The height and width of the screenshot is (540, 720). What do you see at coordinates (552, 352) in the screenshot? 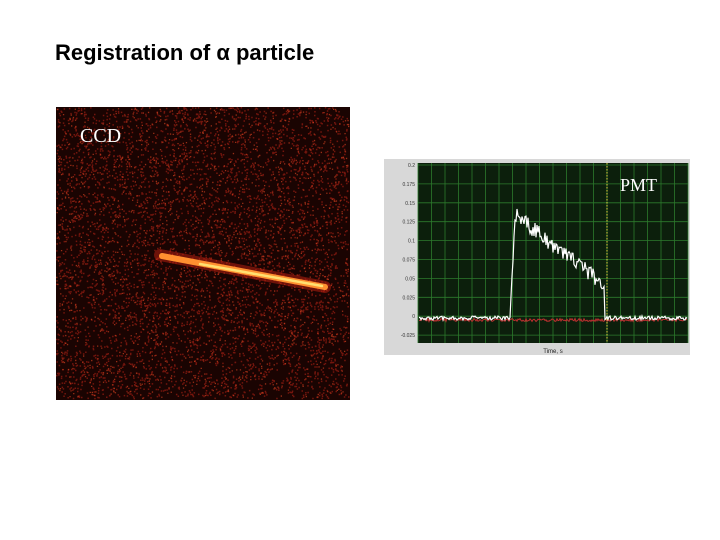
I see `x-axis-label: Time, s` at bounding box center [552, 352].